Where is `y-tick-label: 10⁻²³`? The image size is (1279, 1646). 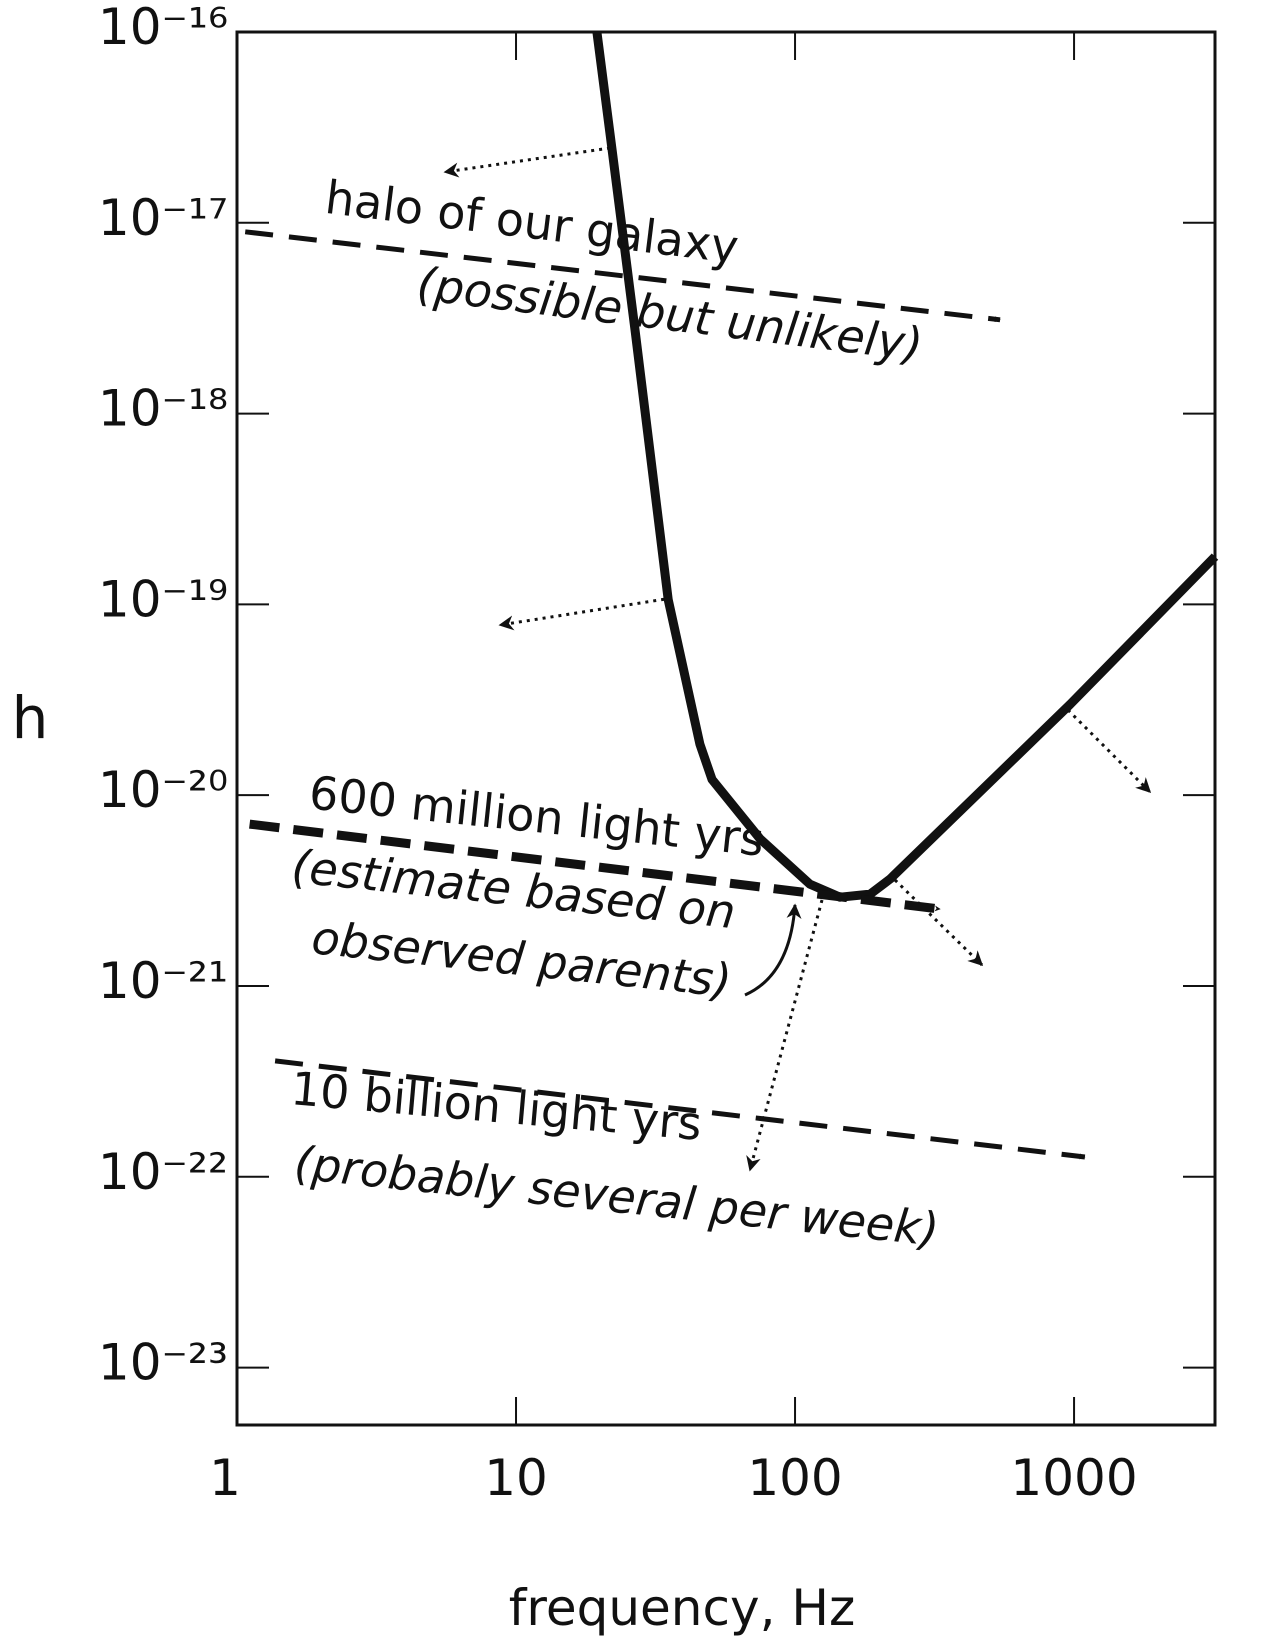 y-tick-label: 10⁻²³ is located at coordinates (163, 1363).